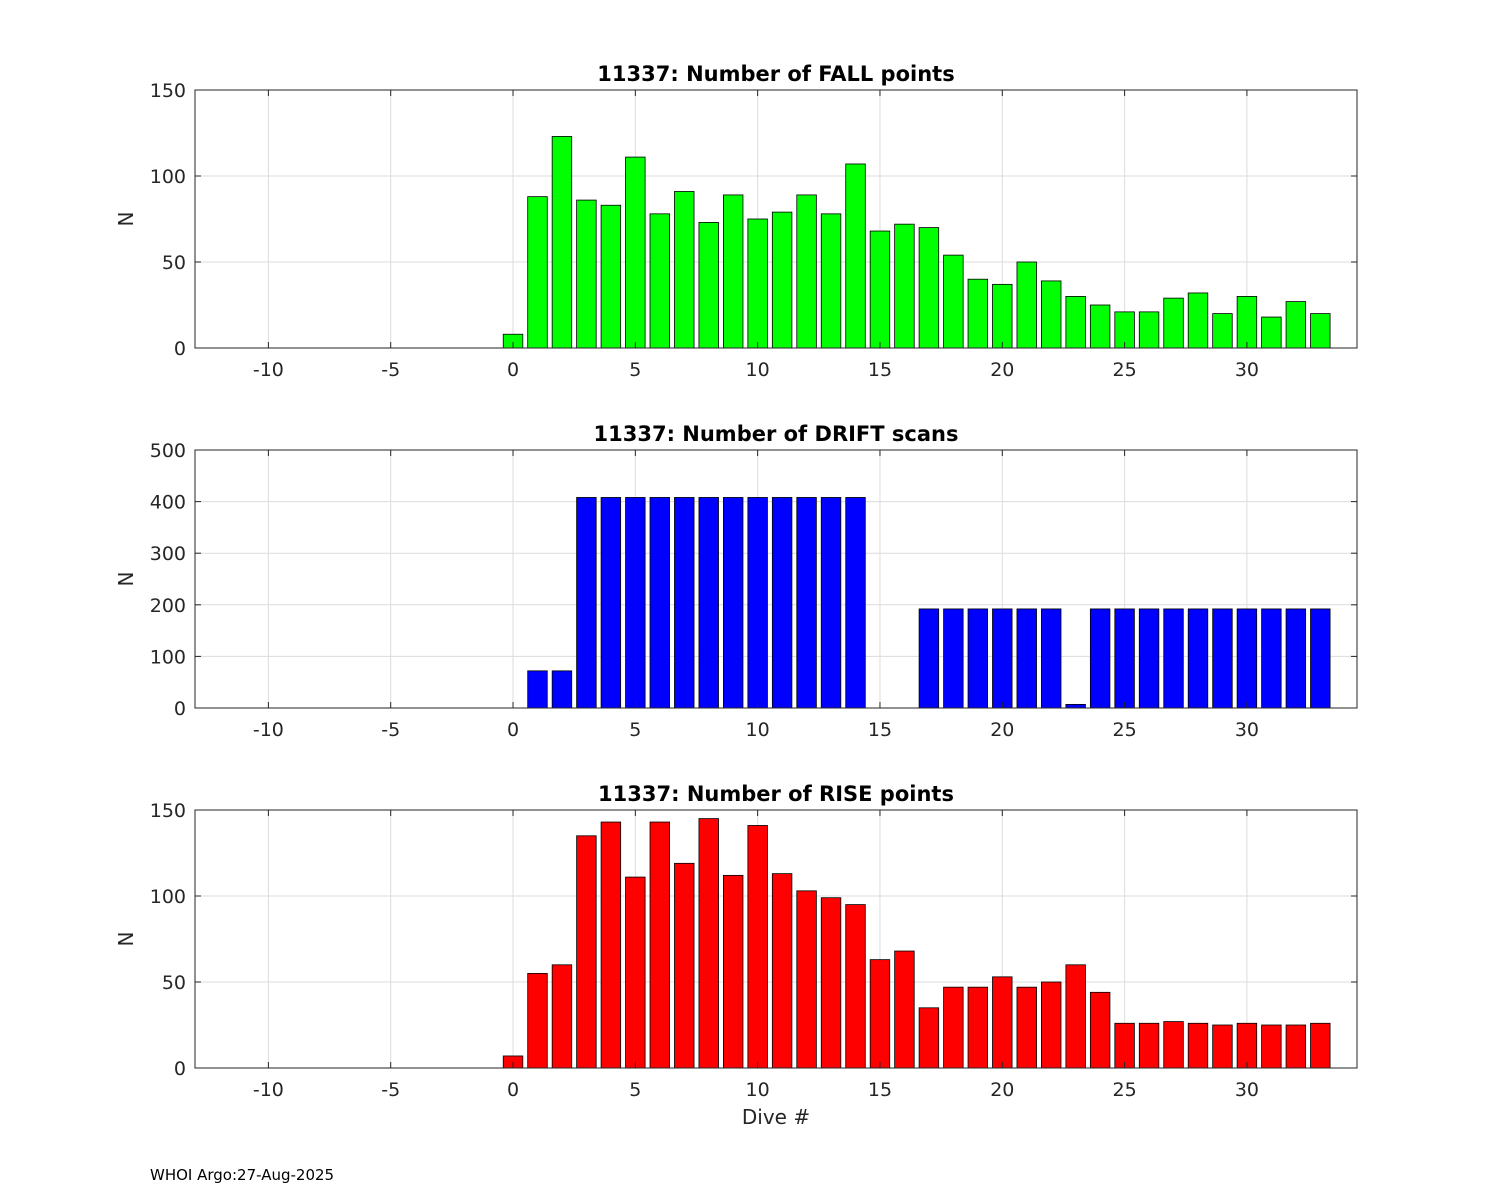 This screenshot has width=1500, height=1200. I want to click on x-tick-label: 0, so click(513, 370).